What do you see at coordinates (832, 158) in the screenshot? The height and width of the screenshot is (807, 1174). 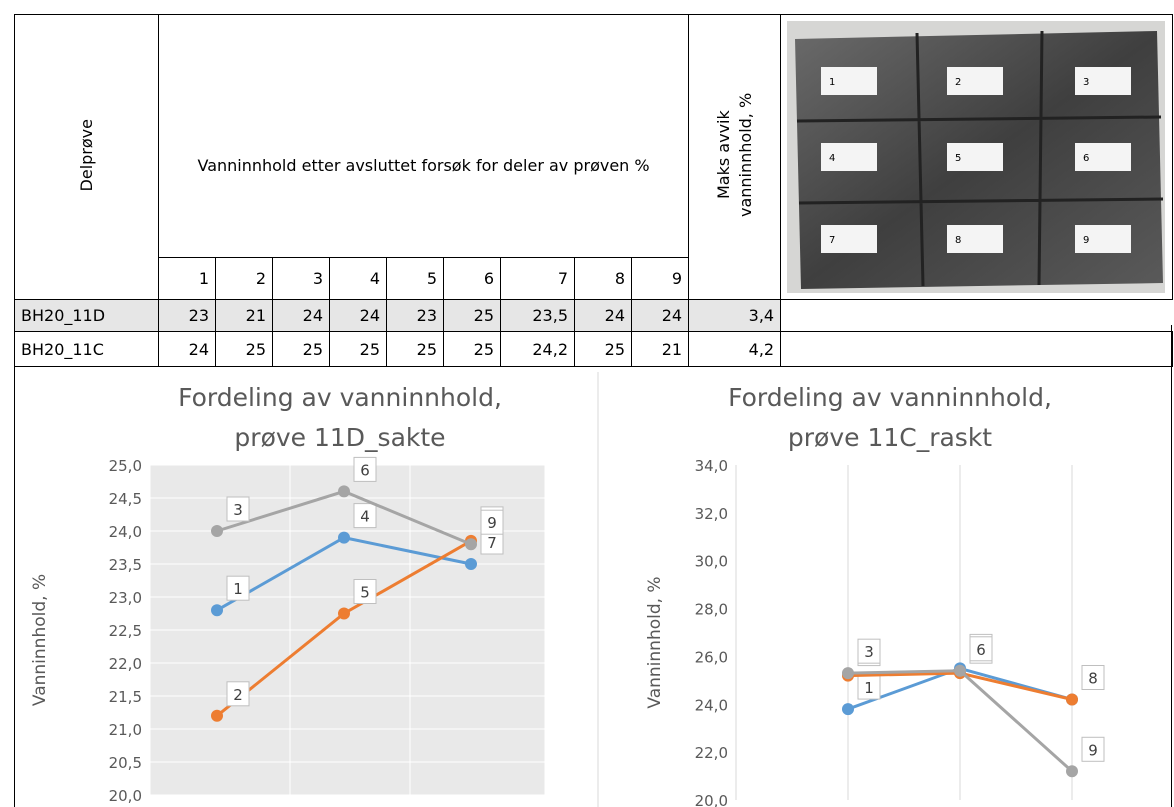 I see `photo-label: 4` at bounding box center [832, 158].